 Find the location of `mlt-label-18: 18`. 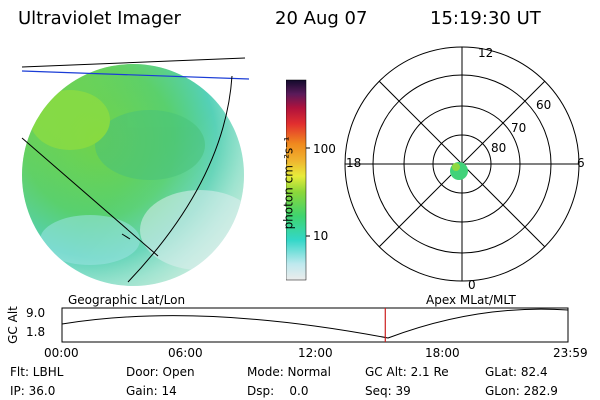

mlt-label-18: 18 is located at coordinates (354, 163).